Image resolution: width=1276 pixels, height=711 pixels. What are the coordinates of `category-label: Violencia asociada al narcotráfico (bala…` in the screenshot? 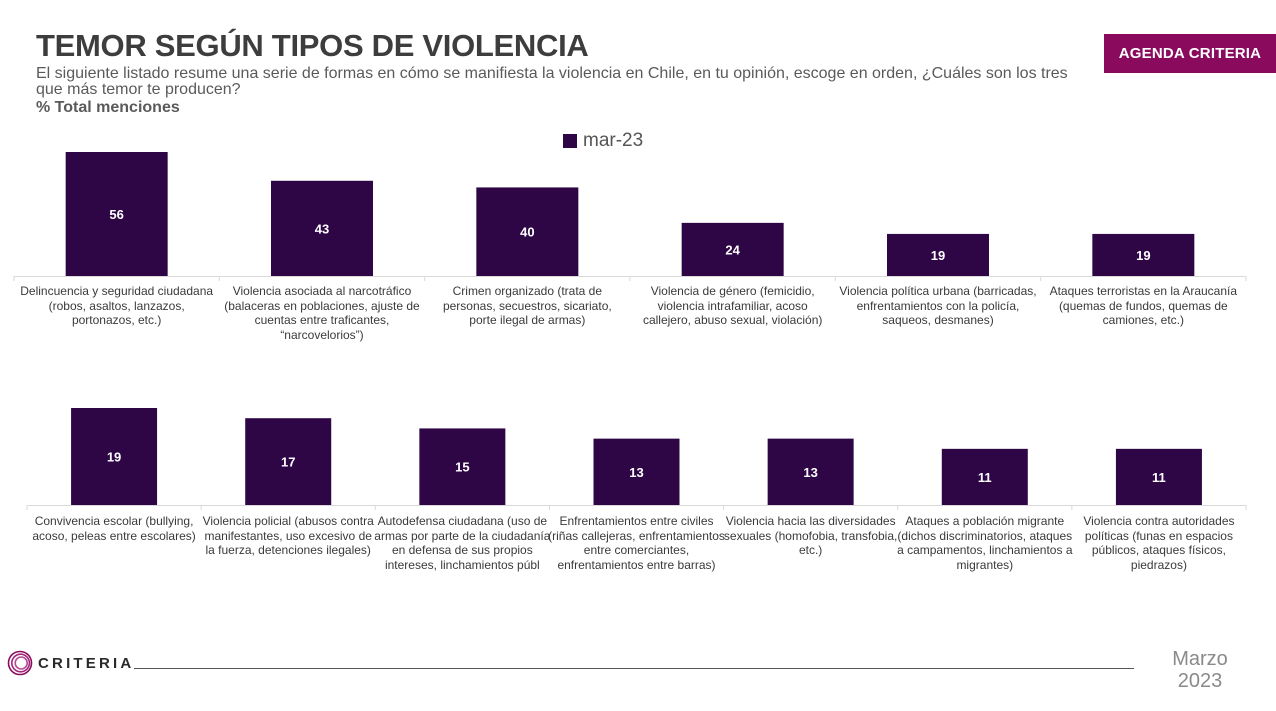 It's located at (322, 313).